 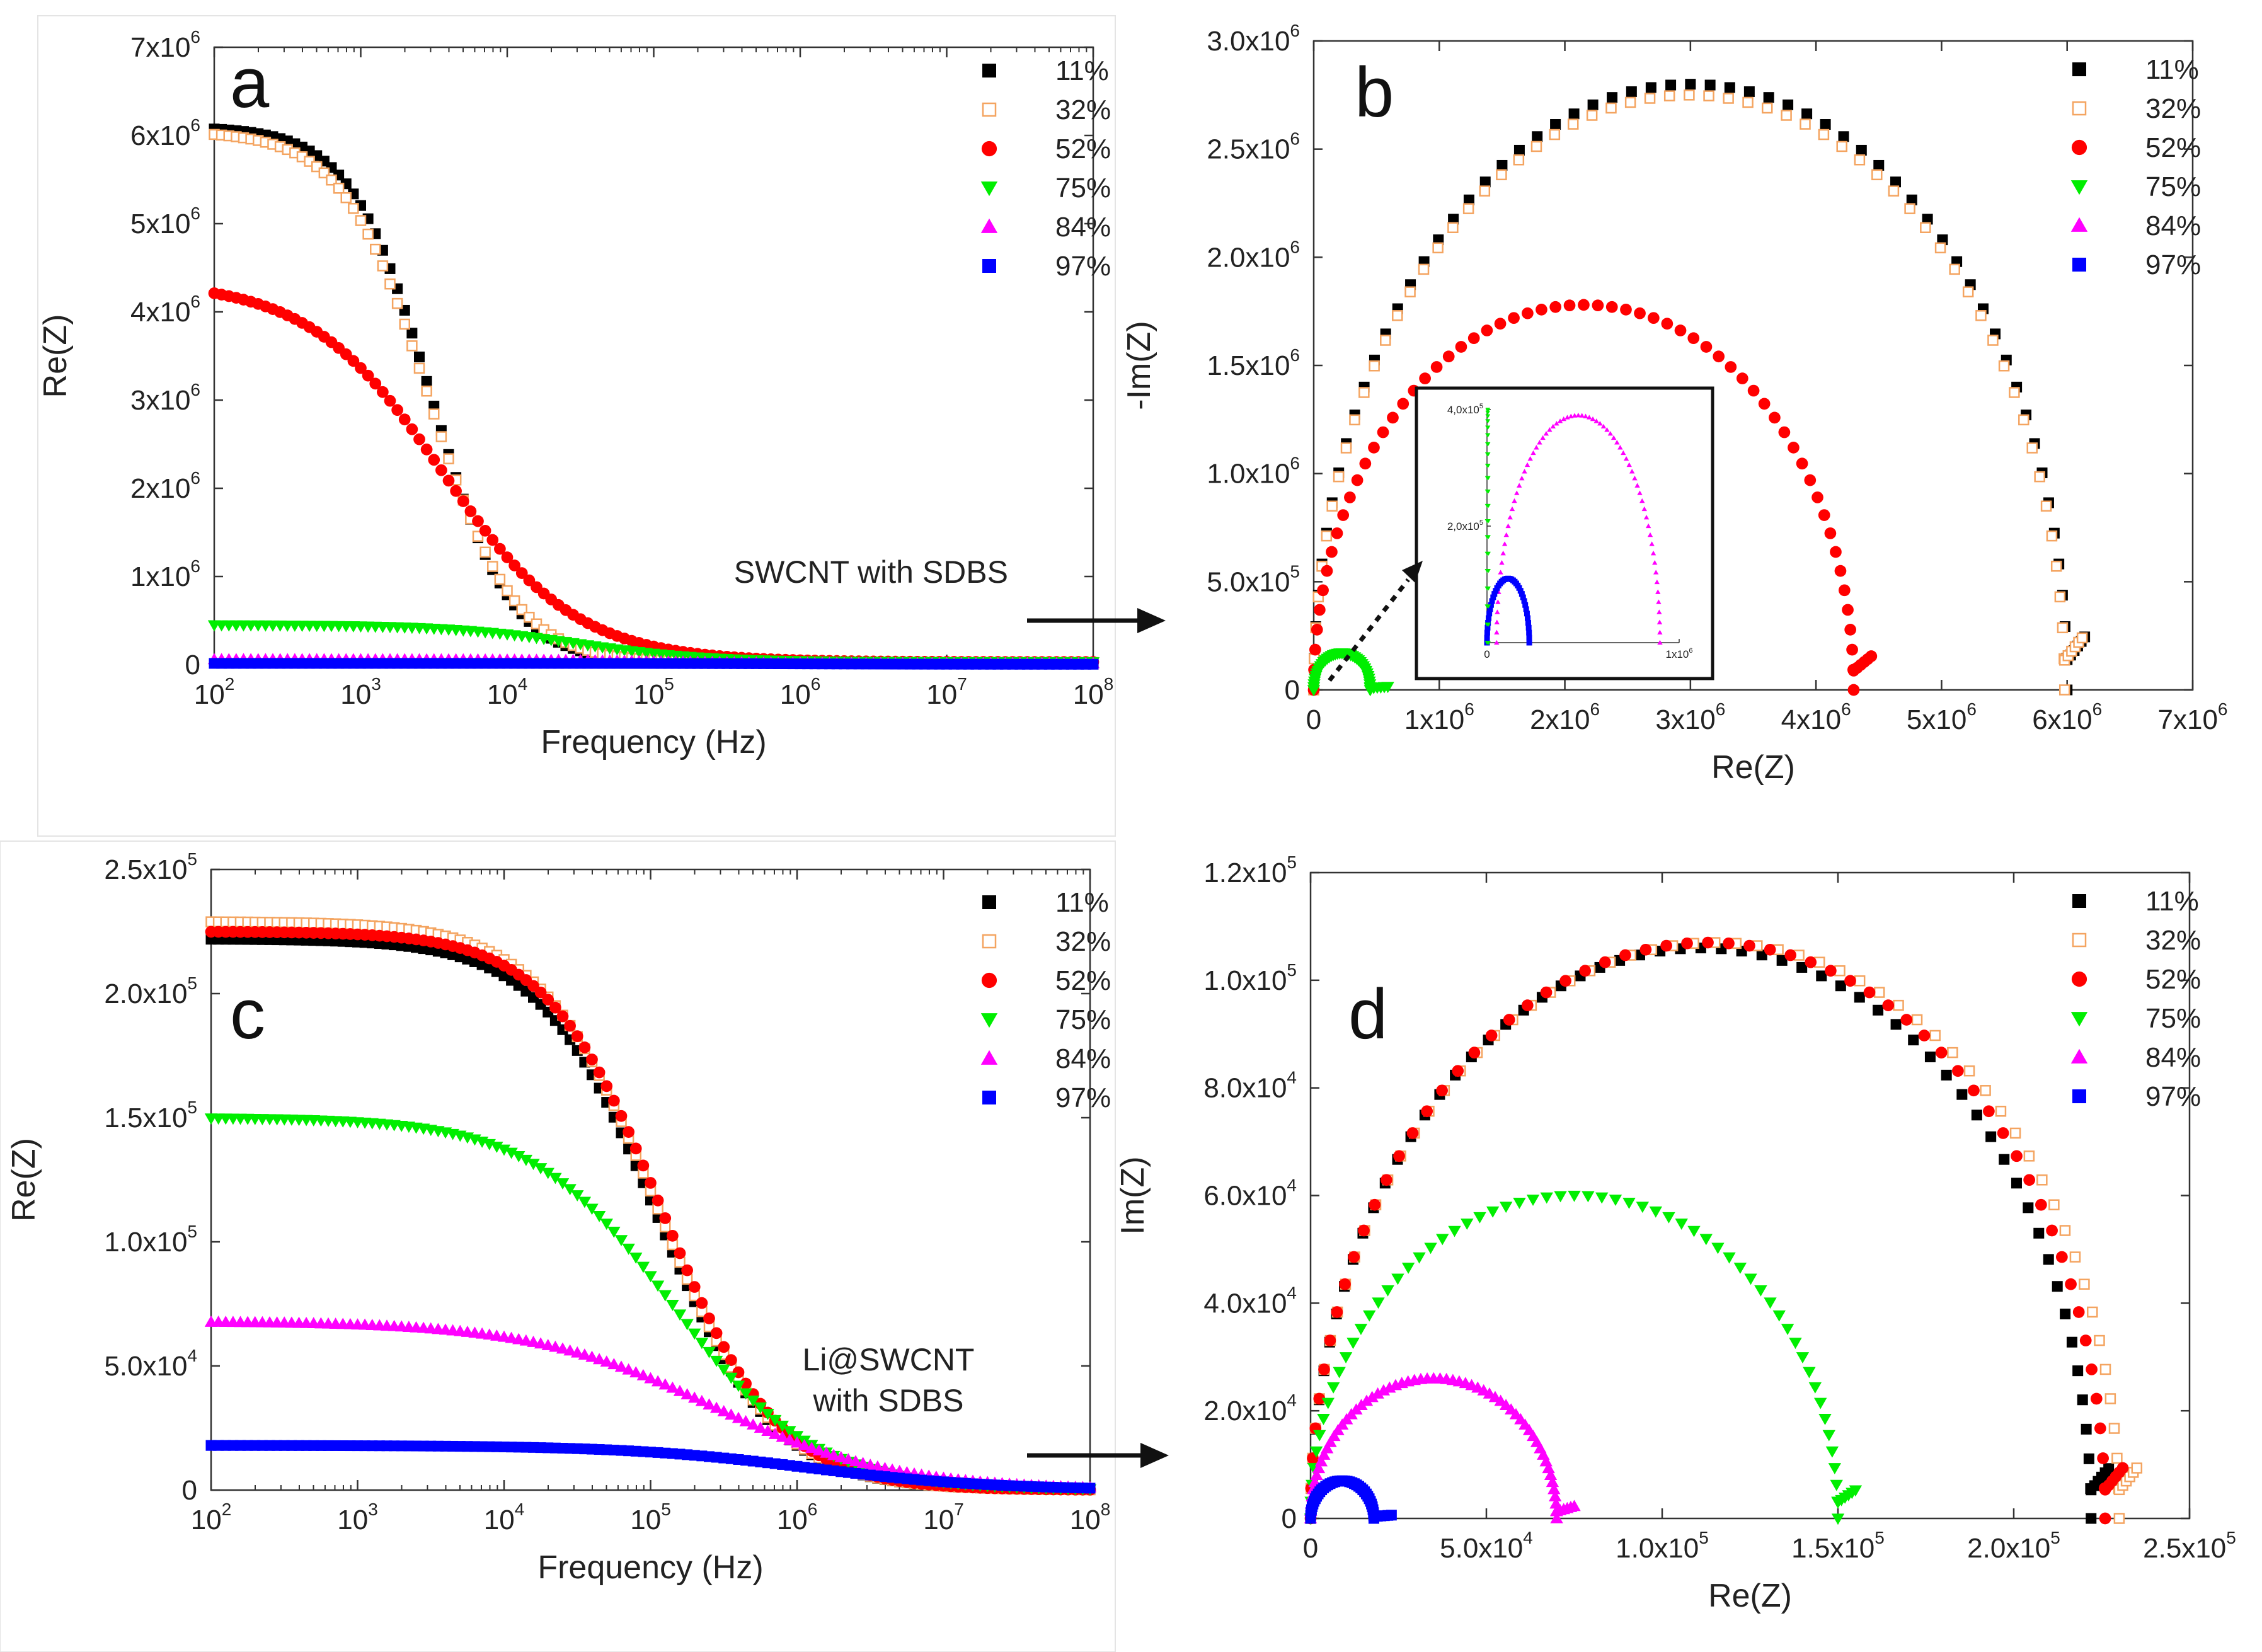 I want to click on y-tick-label: 0, so click(x=1292, y=690).